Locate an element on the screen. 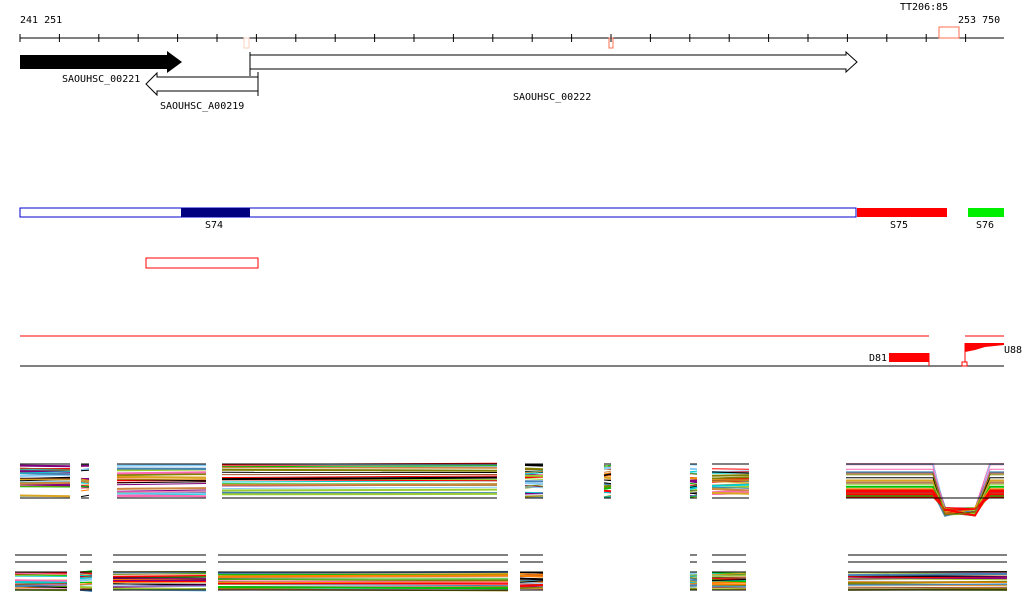 The height and width of the screenshot is (611, 1024). up-feature is located at coordinates (984, 347).